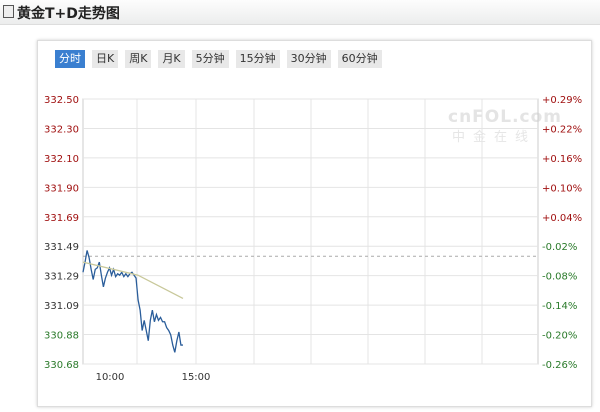 Image resolution: width=600 pixels, height=412 pixels. I want to click on tab-5min: 5分钟, so click(210, 59).